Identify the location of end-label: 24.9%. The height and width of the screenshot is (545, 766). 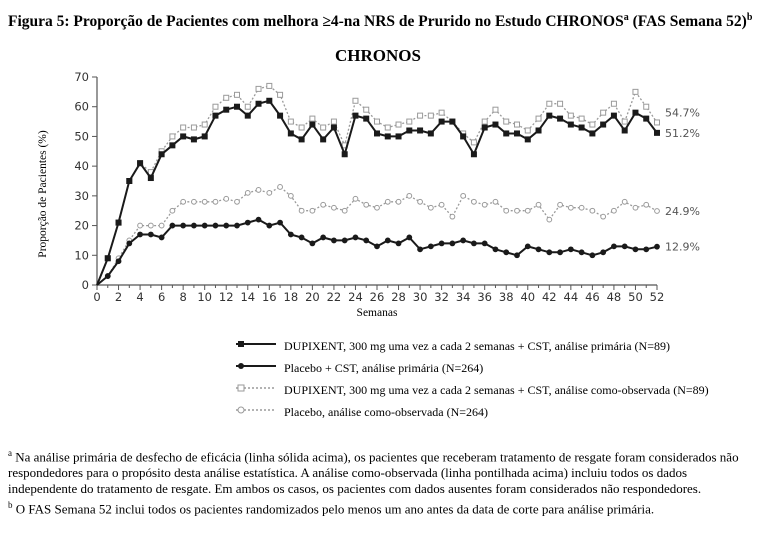
(682, 211).